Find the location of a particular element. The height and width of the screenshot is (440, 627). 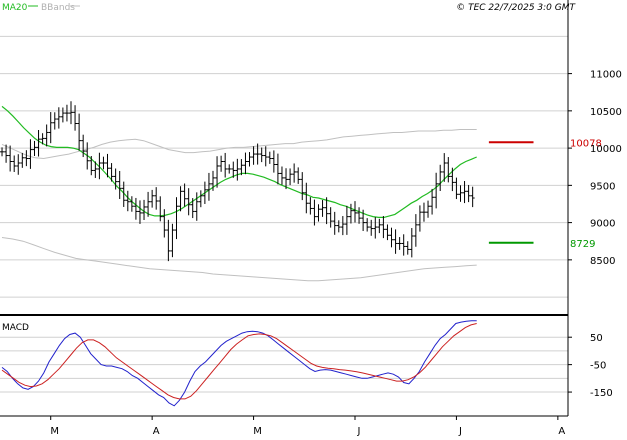

signal-line is located at coordinates (239, 361).